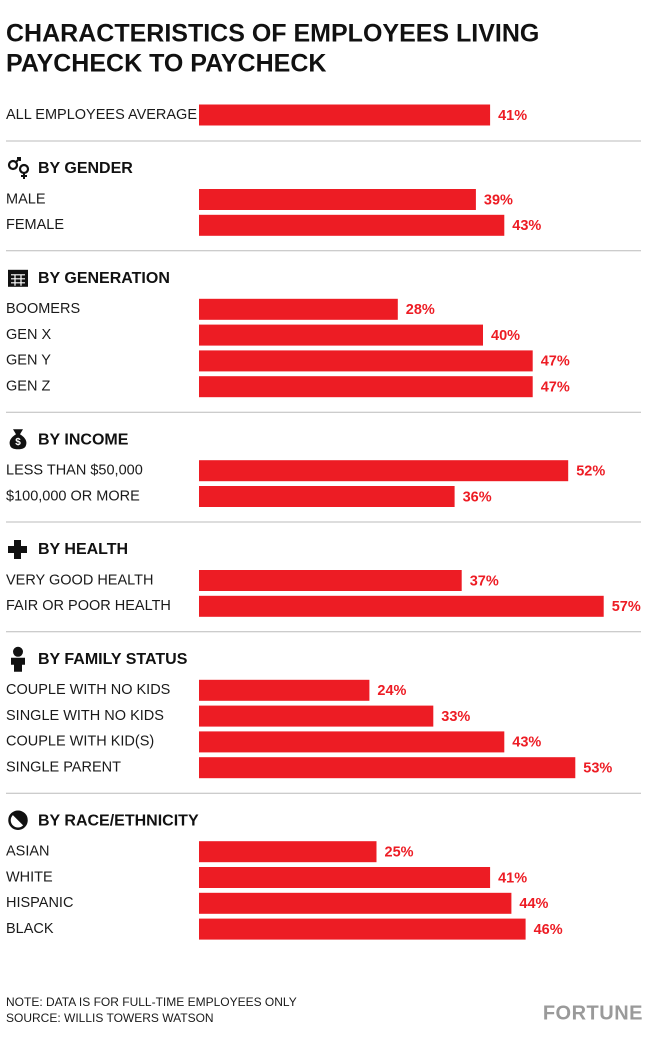 The image size is (650, 1053). I want to click on group-title: BY GENDER, so click(85, 168).